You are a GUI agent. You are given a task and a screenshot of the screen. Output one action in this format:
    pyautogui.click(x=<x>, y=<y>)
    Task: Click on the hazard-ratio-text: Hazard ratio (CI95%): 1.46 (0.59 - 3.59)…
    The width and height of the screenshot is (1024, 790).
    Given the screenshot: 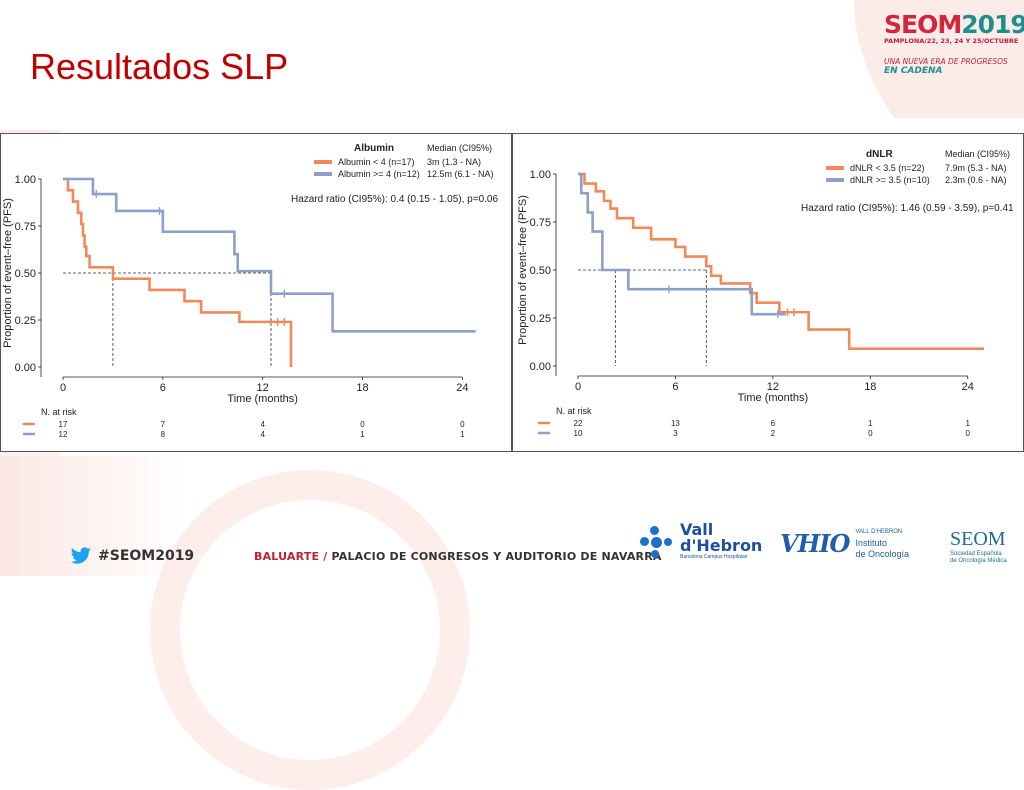 What is the action you would take?
    pyautogui.click(x=907, y=208)
    